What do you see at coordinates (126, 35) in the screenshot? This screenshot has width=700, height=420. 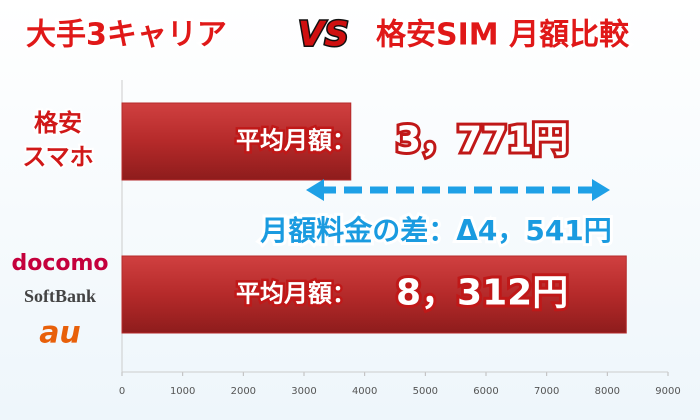 I see `title-left: 大手3キャリア` at bounding box center [126, 35].